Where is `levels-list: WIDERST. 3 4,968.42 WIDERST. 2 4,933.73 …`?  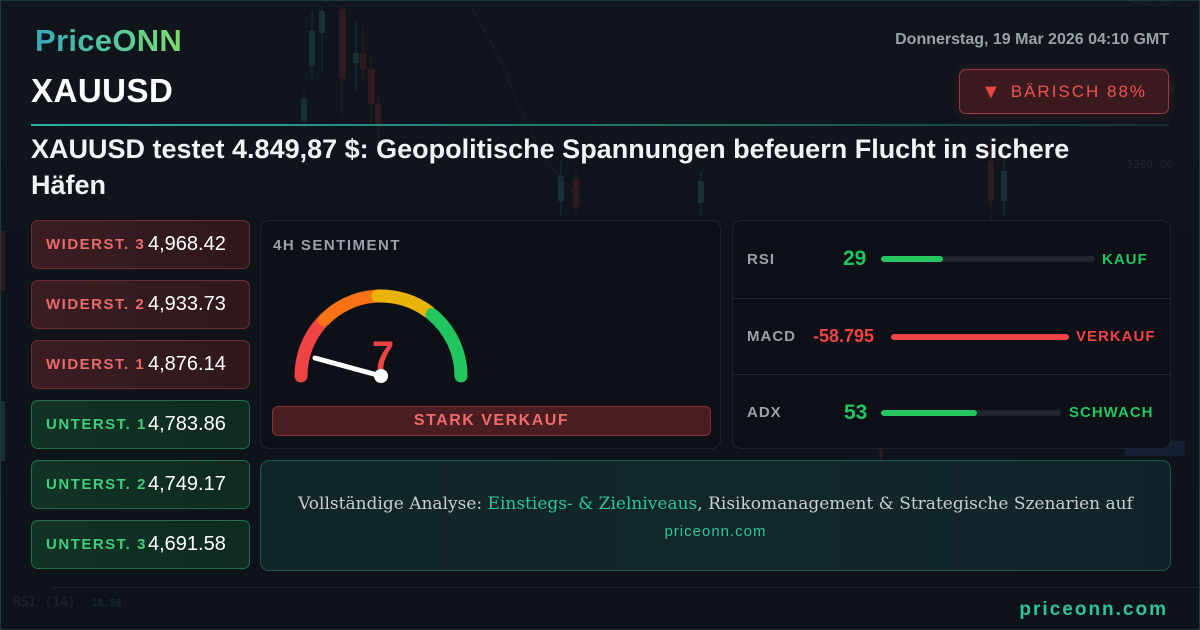 levels-list: WIDERST. 3 4,968.42 WIDERST. 2 4,933.73 … is located at coordinates (140, 394).